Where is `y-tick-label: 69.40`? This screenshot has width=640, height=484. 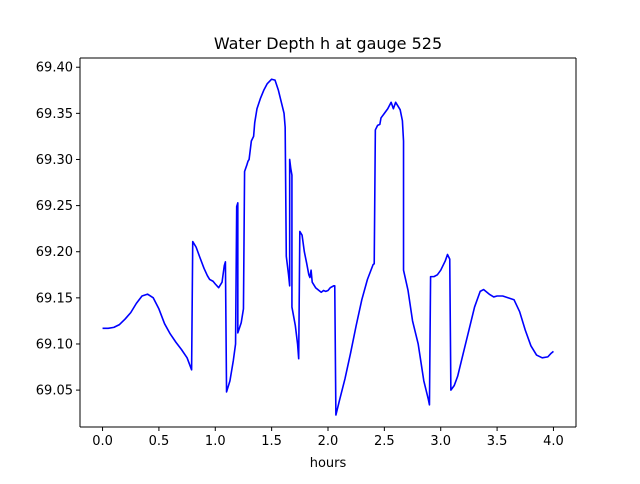
y-tick-label: 69.40 is located at coordinates (54, 68).